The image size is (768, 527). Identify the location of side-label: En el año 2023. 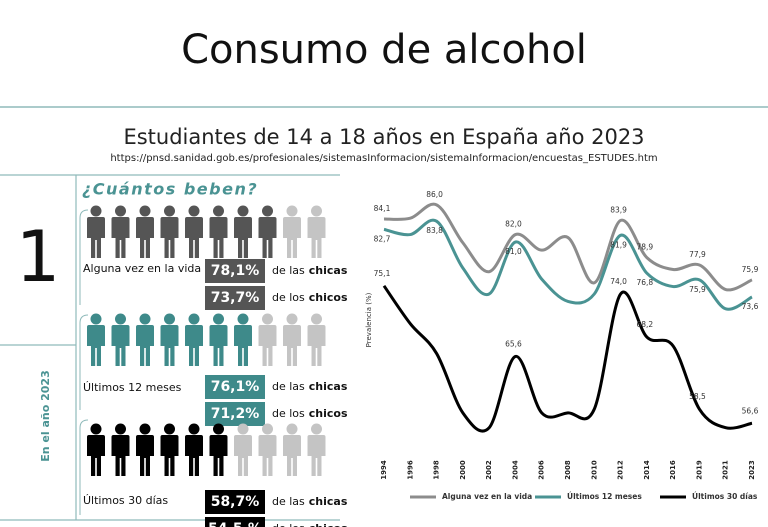
(45, 416).